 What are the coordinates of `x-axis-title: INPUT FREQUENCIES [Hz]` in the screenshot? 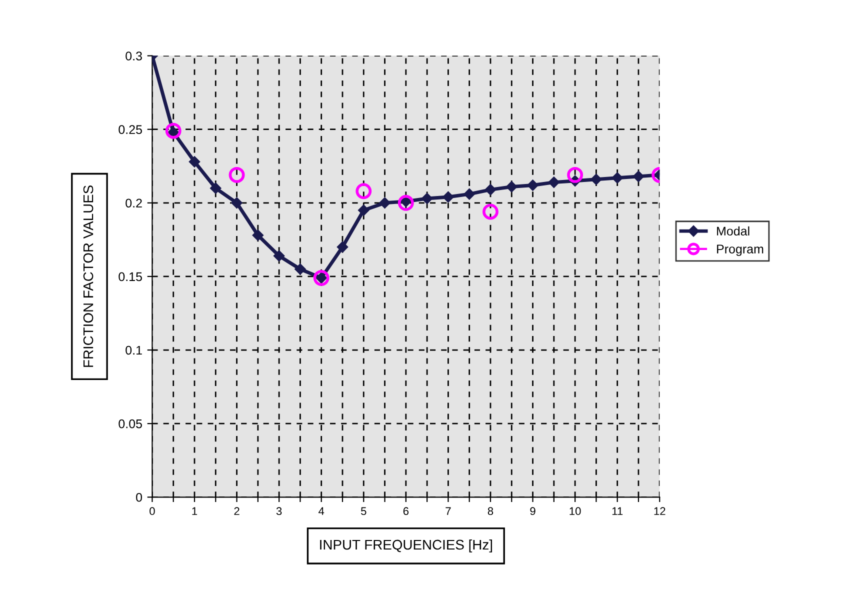 It's located at (406, 545).